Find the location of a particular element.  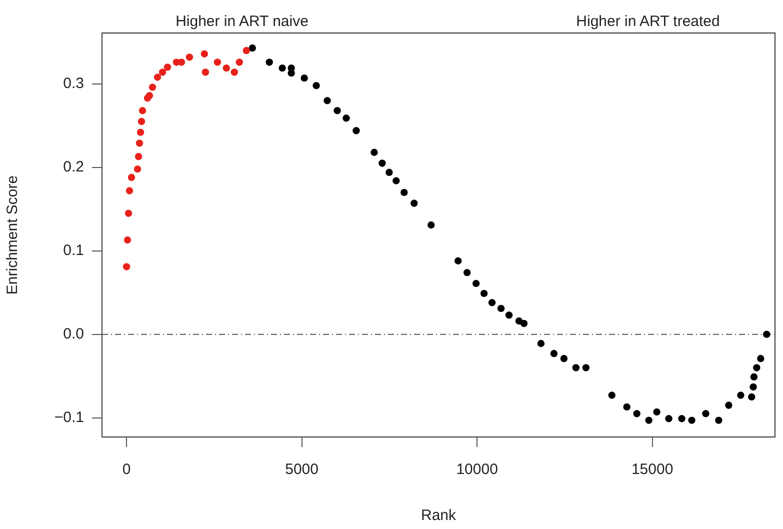

x-tick-label: 15000 is located at coordinates (652, 469).